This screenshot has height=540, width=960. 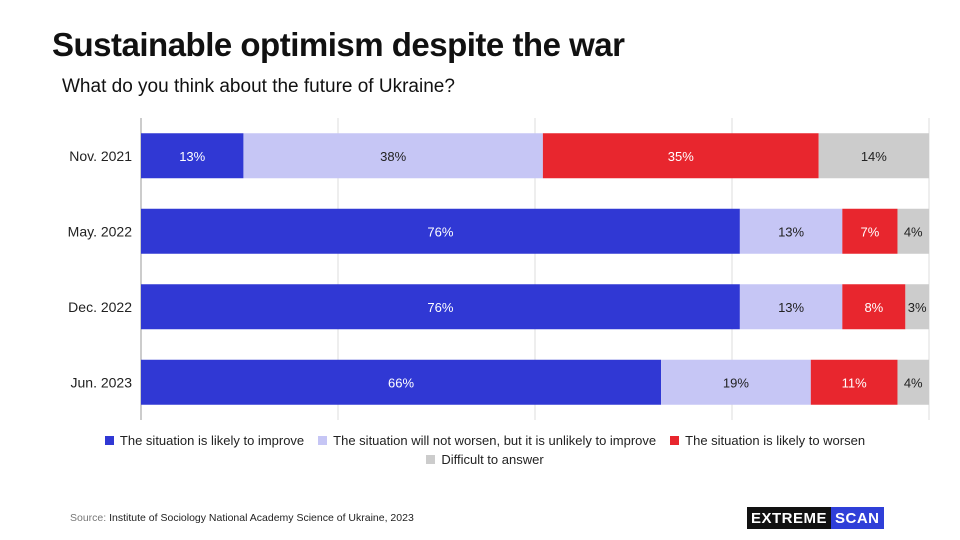 What do you see at coordinates (100, 231) in the screenshot?
I see `category-label: May. 2022` at bounding box center [100, 231].